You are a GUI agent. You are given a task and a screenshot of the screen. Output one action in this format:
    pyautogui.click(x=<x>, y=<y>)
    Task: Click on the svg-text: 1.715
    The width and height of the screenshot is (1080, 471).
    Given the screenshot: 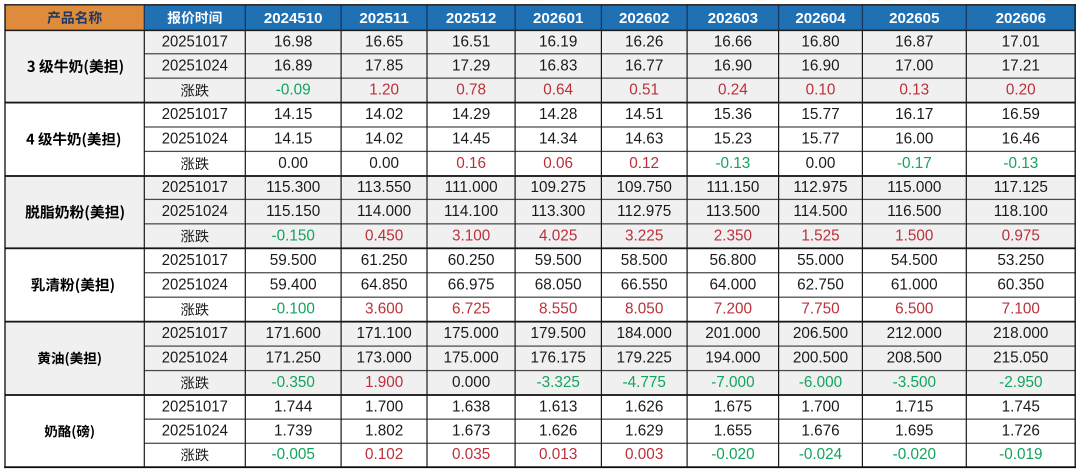 What is the action you would take?
    pyautogui.click(x=914, y=406)
    